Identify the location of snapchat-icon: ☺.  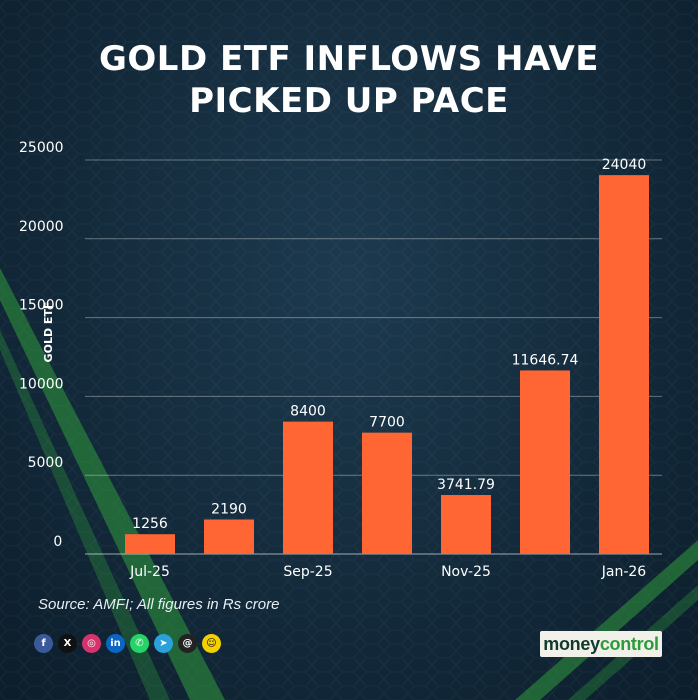
(211, 643).